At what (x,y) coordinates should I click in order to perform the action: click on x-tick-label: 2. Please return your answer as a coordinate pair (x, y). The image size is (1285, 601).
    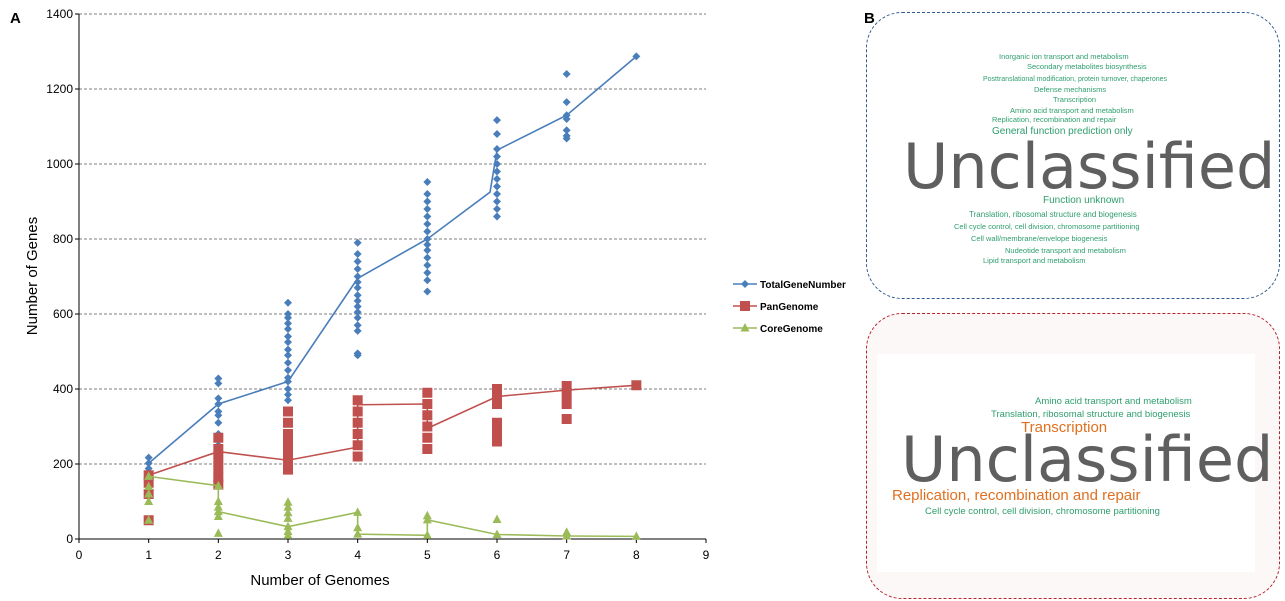
    Looking at the image, I should click on (218, 555).